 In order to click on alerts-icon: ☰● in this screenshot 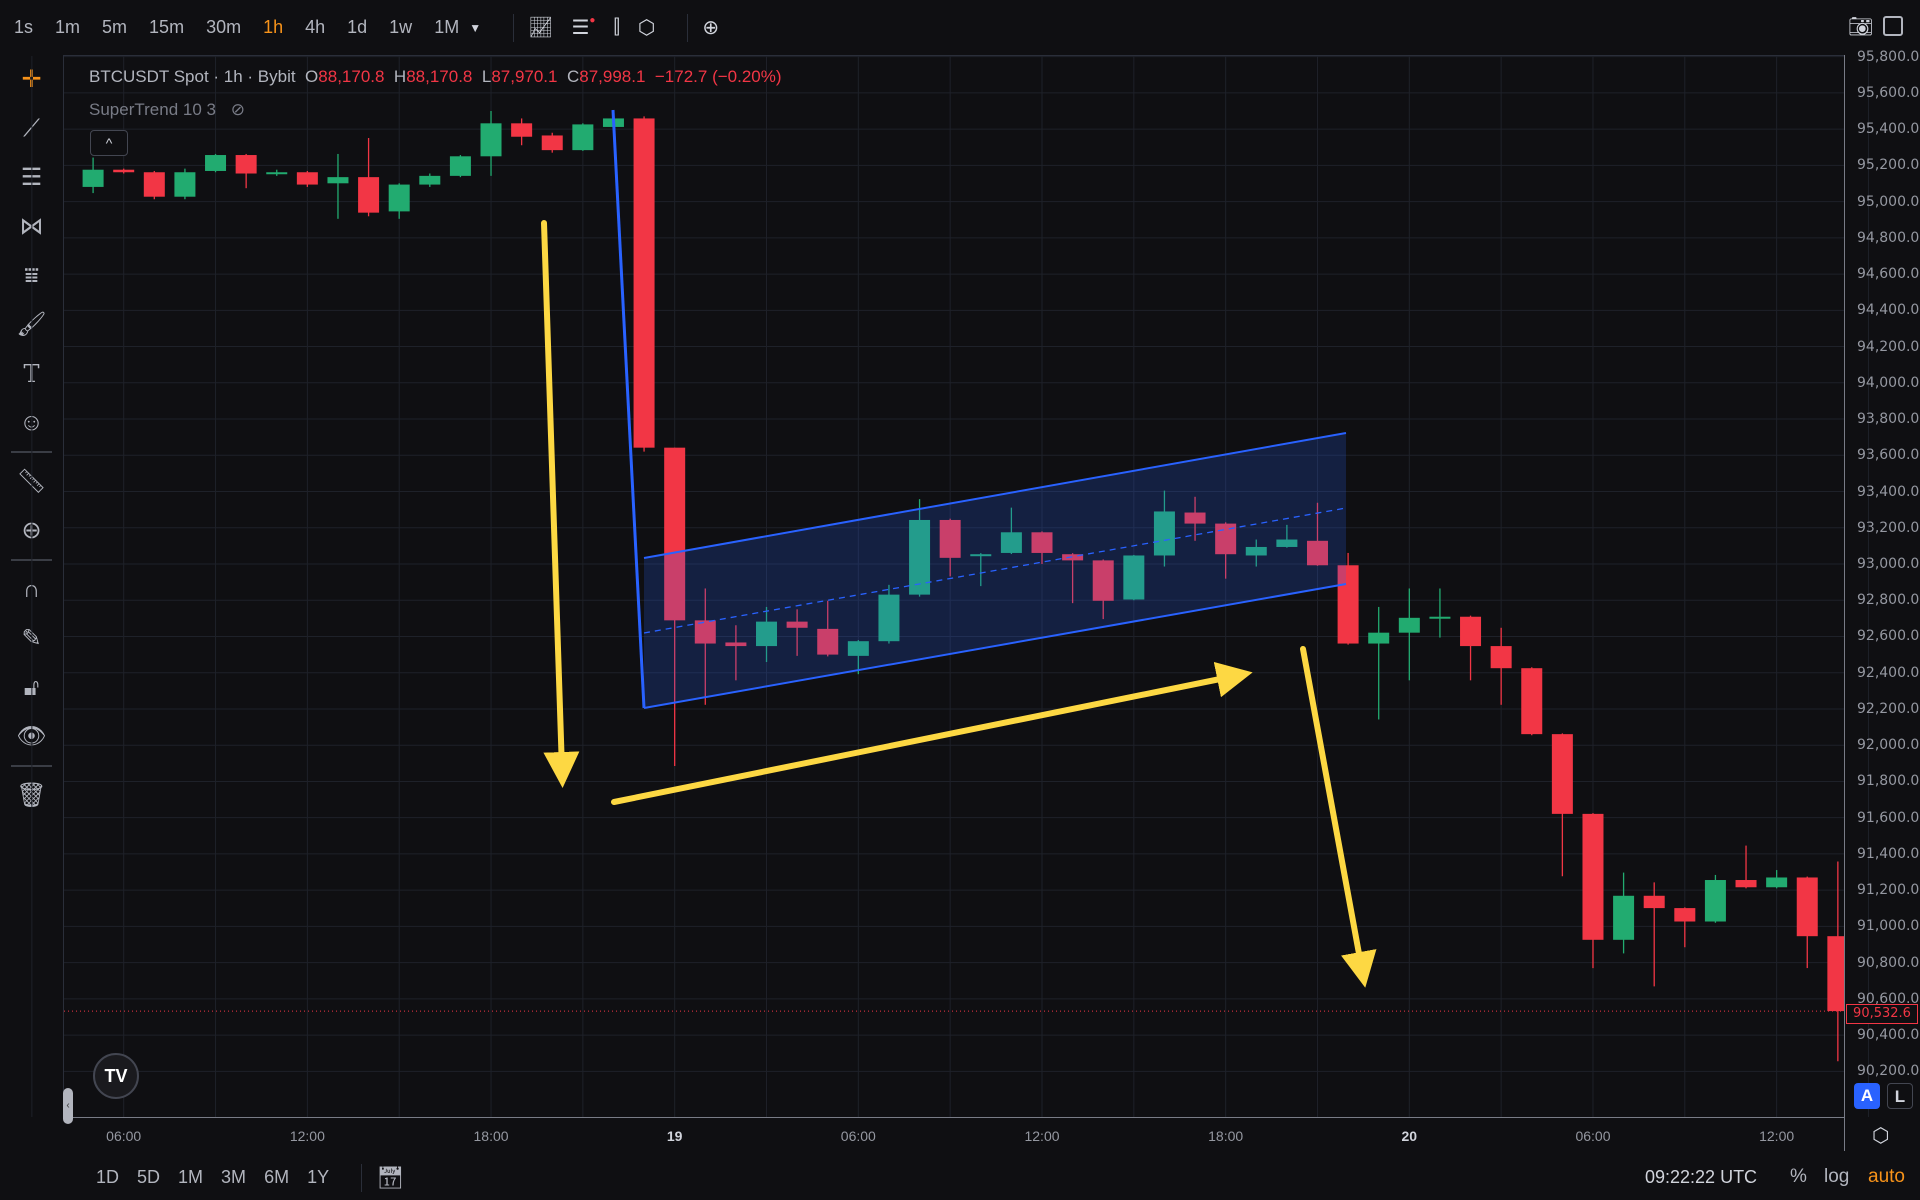, I will do `click(583, 27)`.